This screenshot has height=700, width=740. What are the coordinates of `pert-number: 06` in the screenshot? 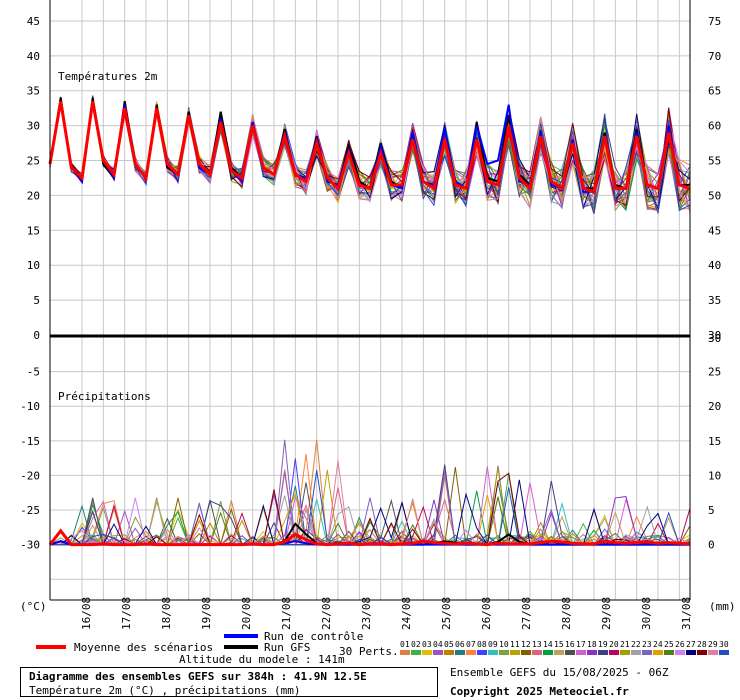 It's located at (460, 644).